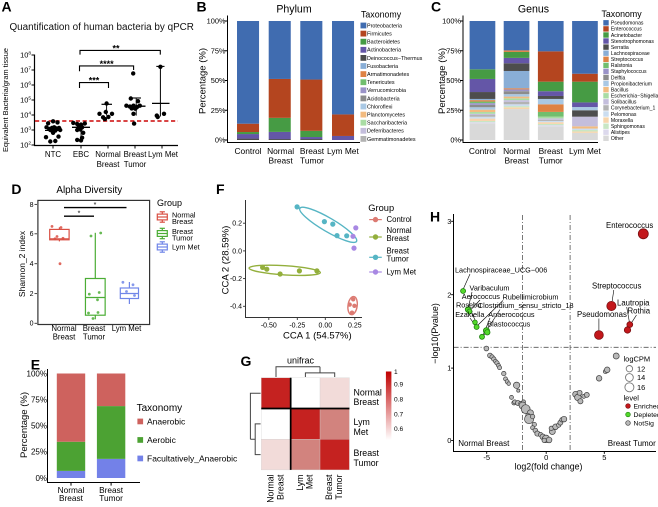  Describe the element at coordinates (216, 21) in the screenshot. I see `svg-text: 100%` at that location.